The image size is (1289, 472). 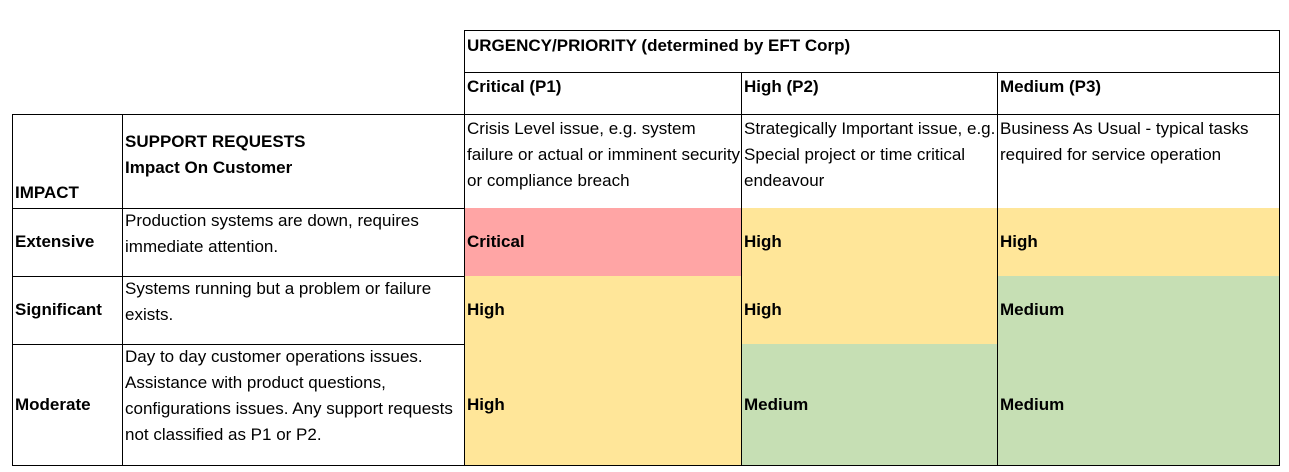 I want to click on priority-label-p2: High (P2), so click(x=869, y=93).